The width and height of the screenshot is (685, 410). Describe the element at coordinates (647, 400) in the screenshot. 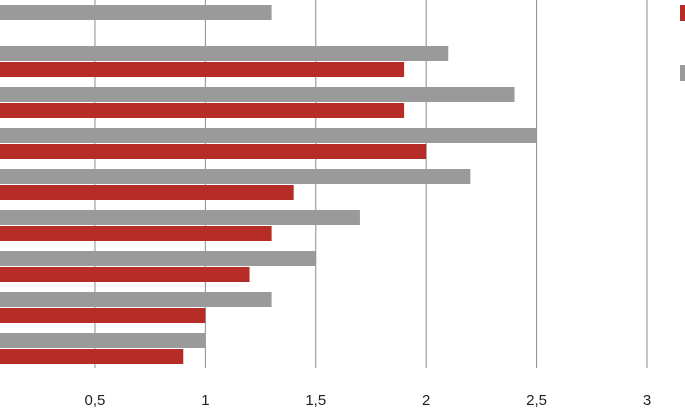

I see `x-tick-label: 3` at that location.